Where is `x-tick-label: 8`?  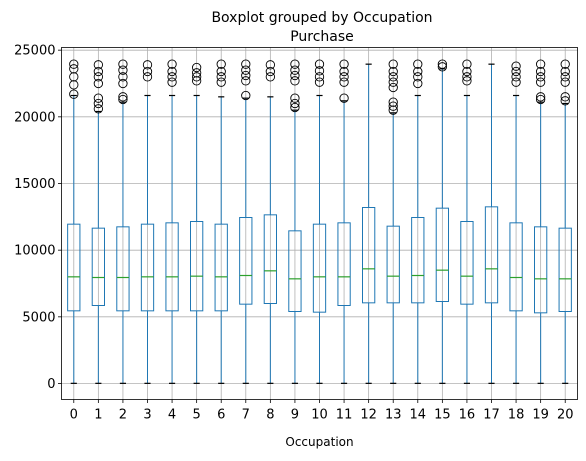
x-tick-label: 8 is located at coordinates (270, 415).